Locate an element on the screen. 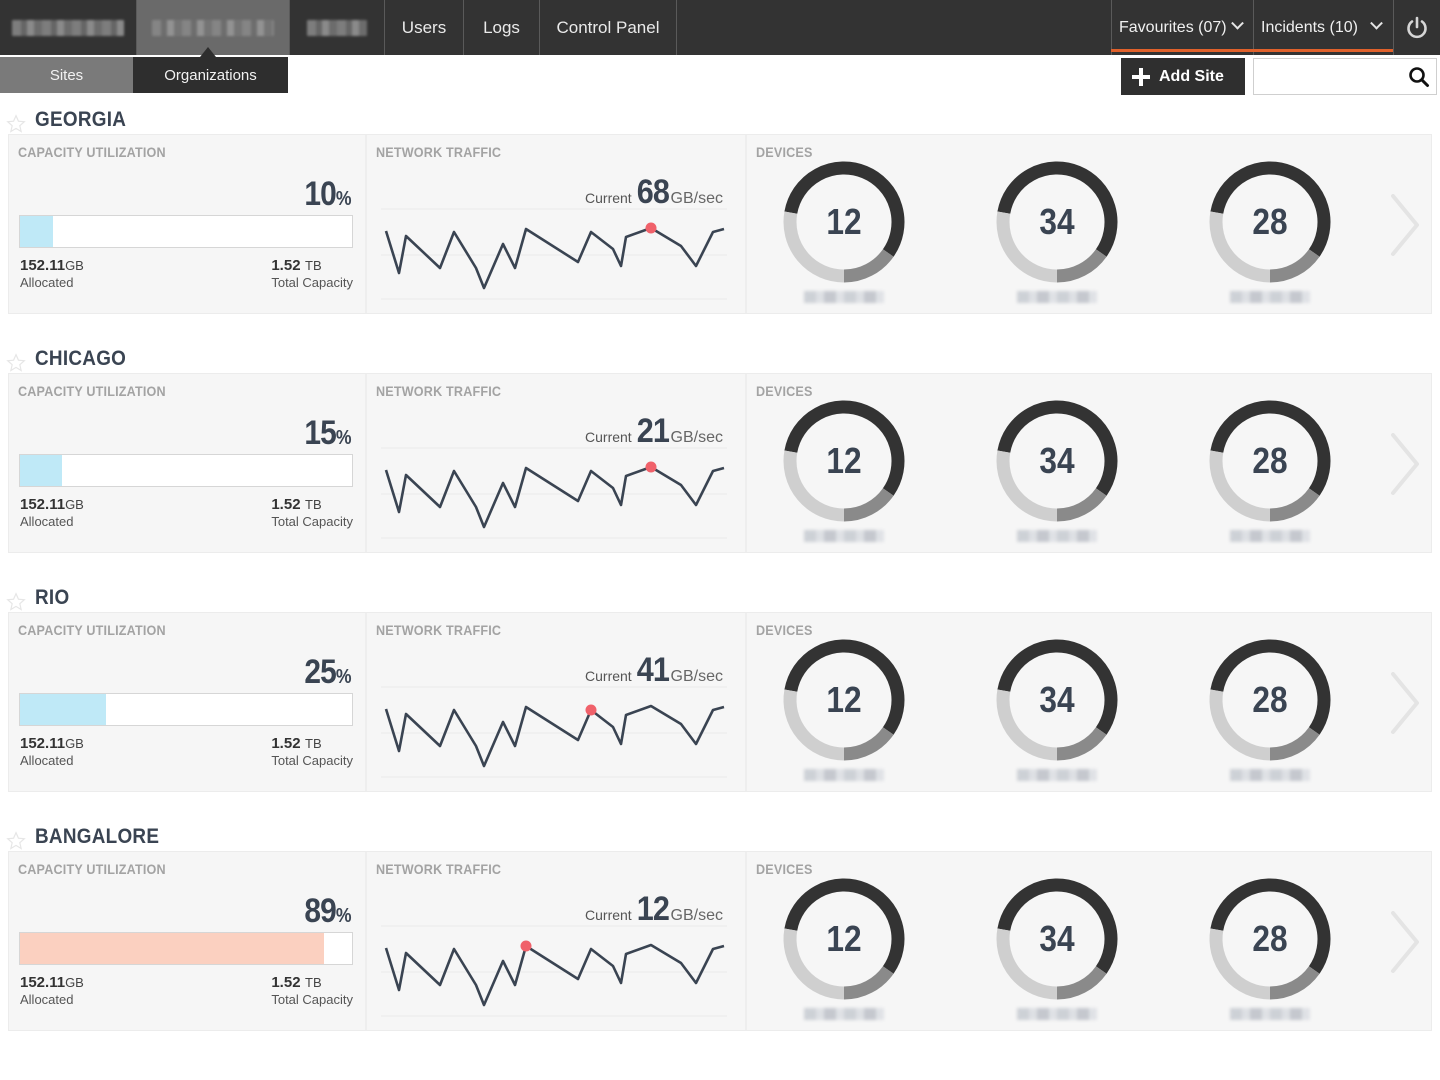 This screenshot has width=1440, height=1080. current-rate-value: 21 is located at coordinates (652, 431).